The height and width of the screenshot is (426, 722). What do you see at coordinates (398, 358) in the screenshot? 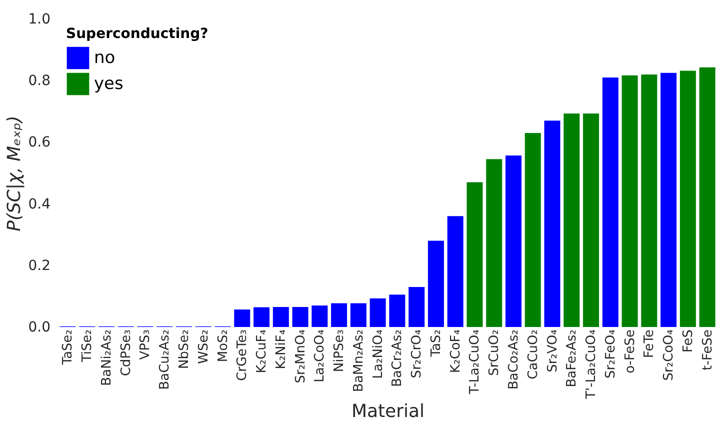
I see `x-tick-label: BaCr₂As₂` at bounding box center [398, 358].